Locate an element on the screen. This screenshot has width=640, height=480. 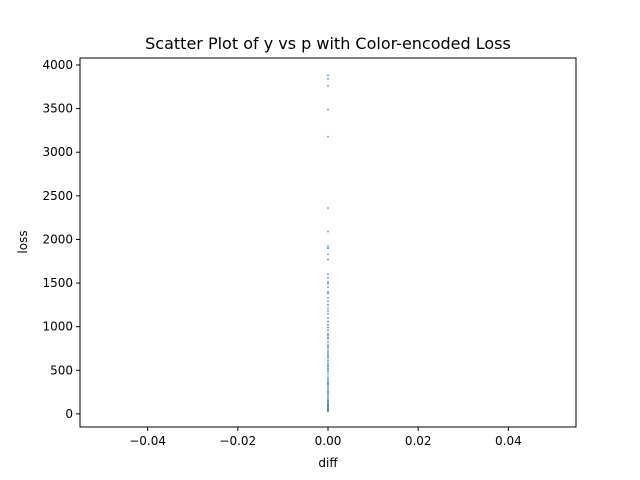
x-tick-label: 0.04 is located at coordinates (508, 441).